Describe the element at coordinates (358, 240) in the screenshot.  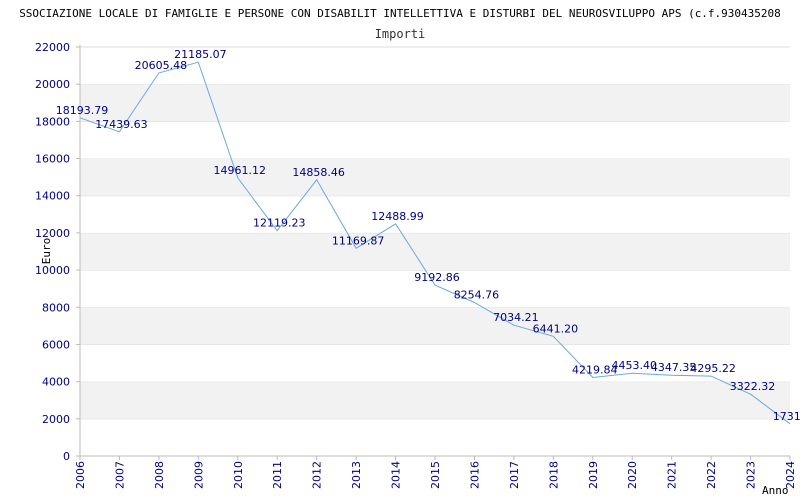
I see `data-label: 11169.87` at that location.